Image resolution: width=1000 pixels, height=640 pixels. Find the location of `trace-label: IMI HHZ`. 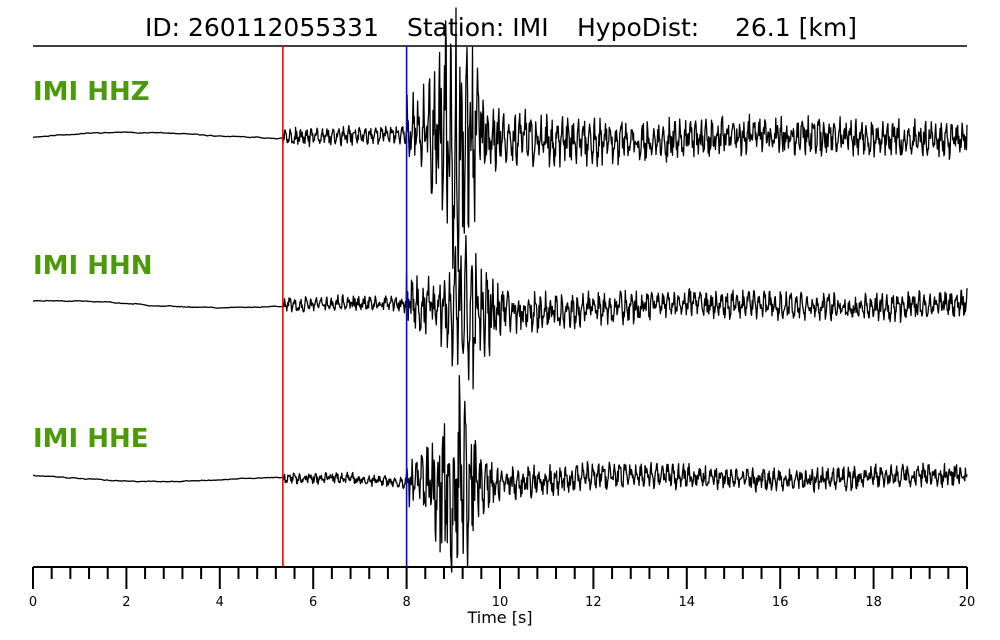

trace-label: IMI HHZ is located at coordinates (91, 92).